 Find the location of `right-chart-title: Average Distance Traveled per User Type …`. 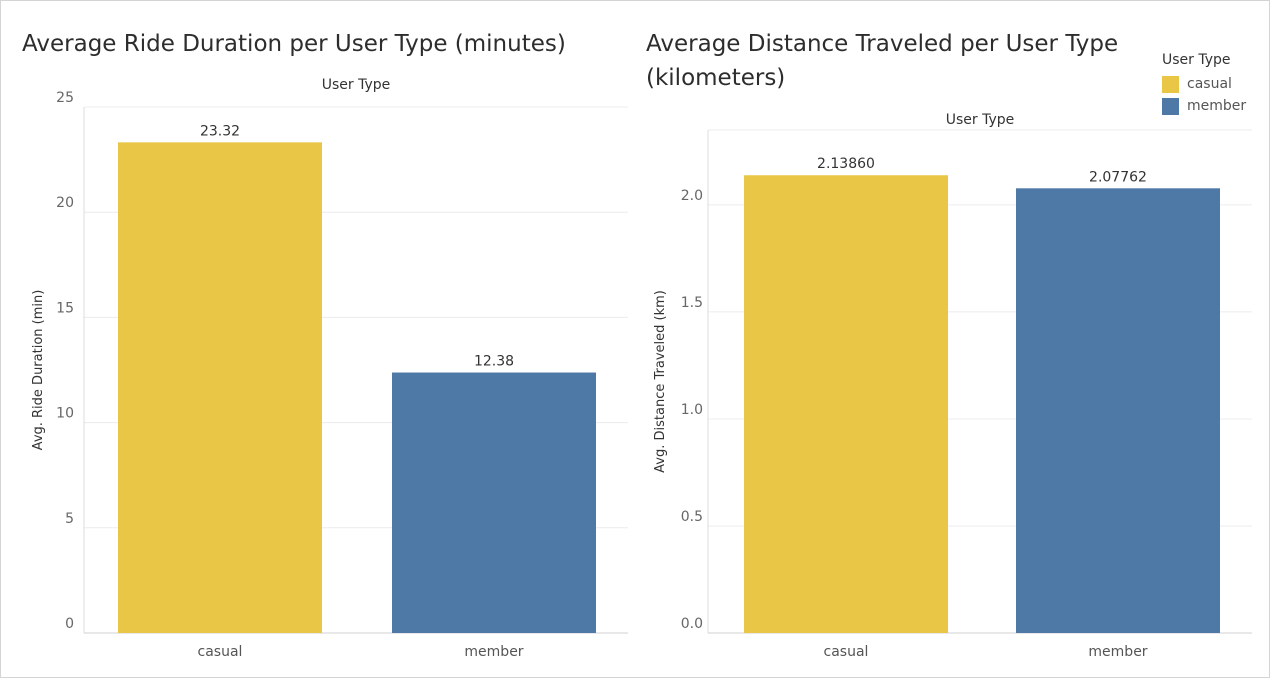

right-chart-title: Average Distance Traveled per User Type … is located at coordinates (882, 61).